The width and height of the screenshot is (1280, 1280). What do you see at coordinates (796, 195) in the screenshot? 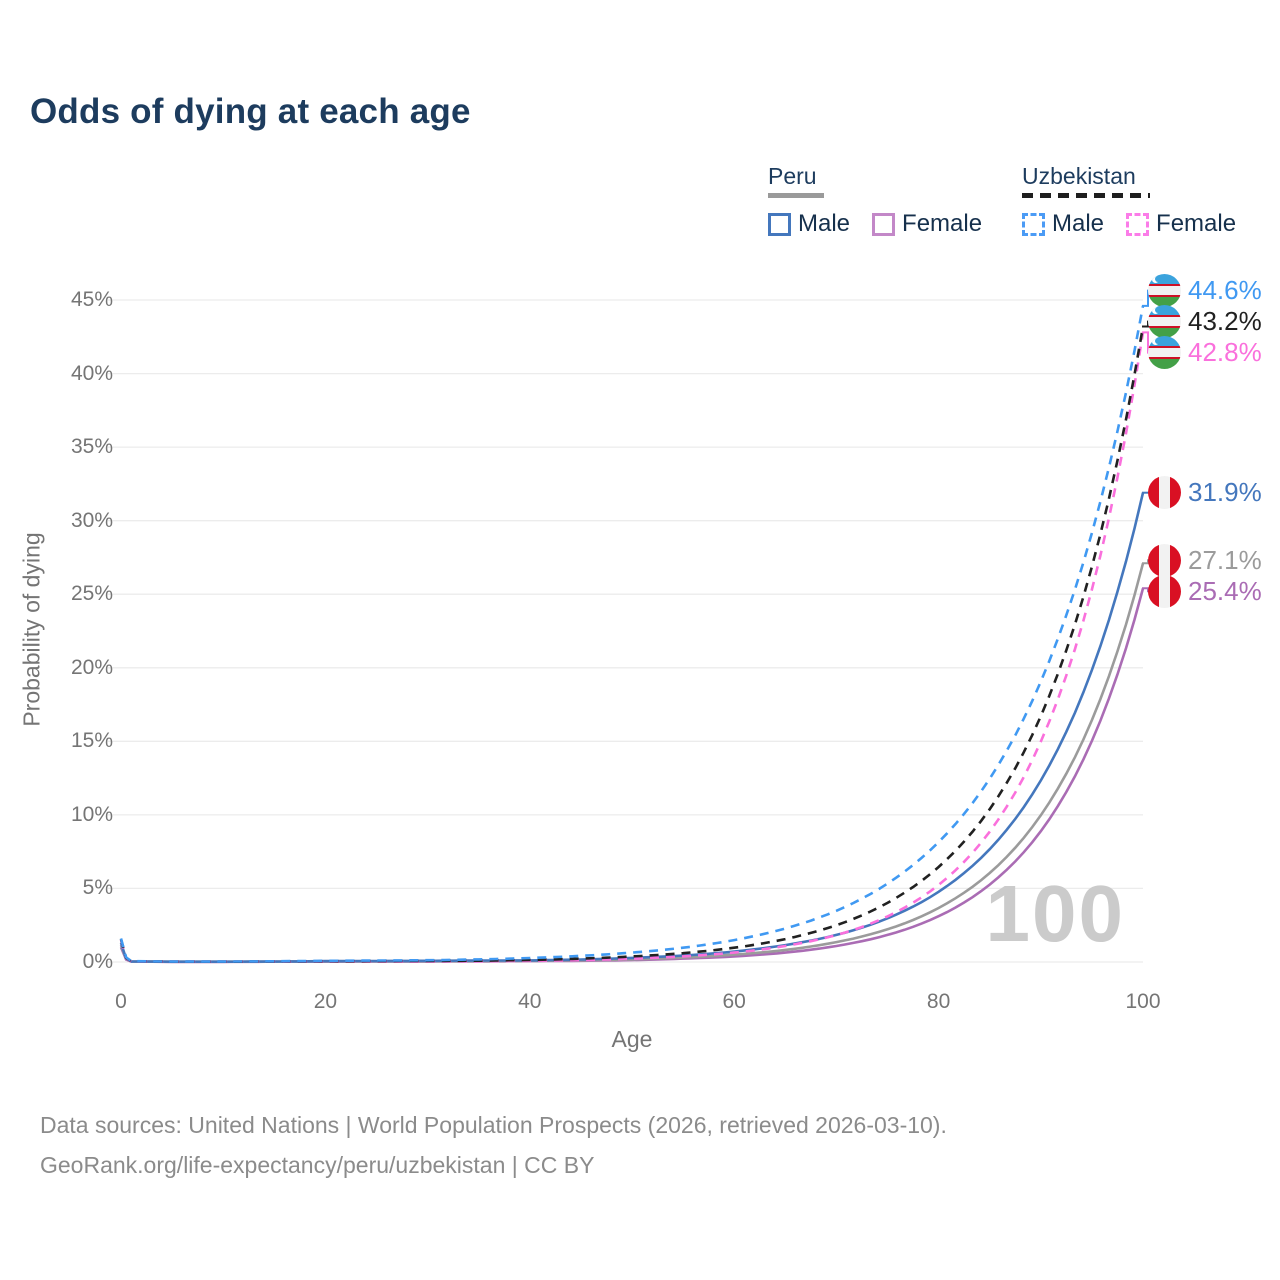
I see `legend-line-sample-solid` at bounding box center [796, 195].